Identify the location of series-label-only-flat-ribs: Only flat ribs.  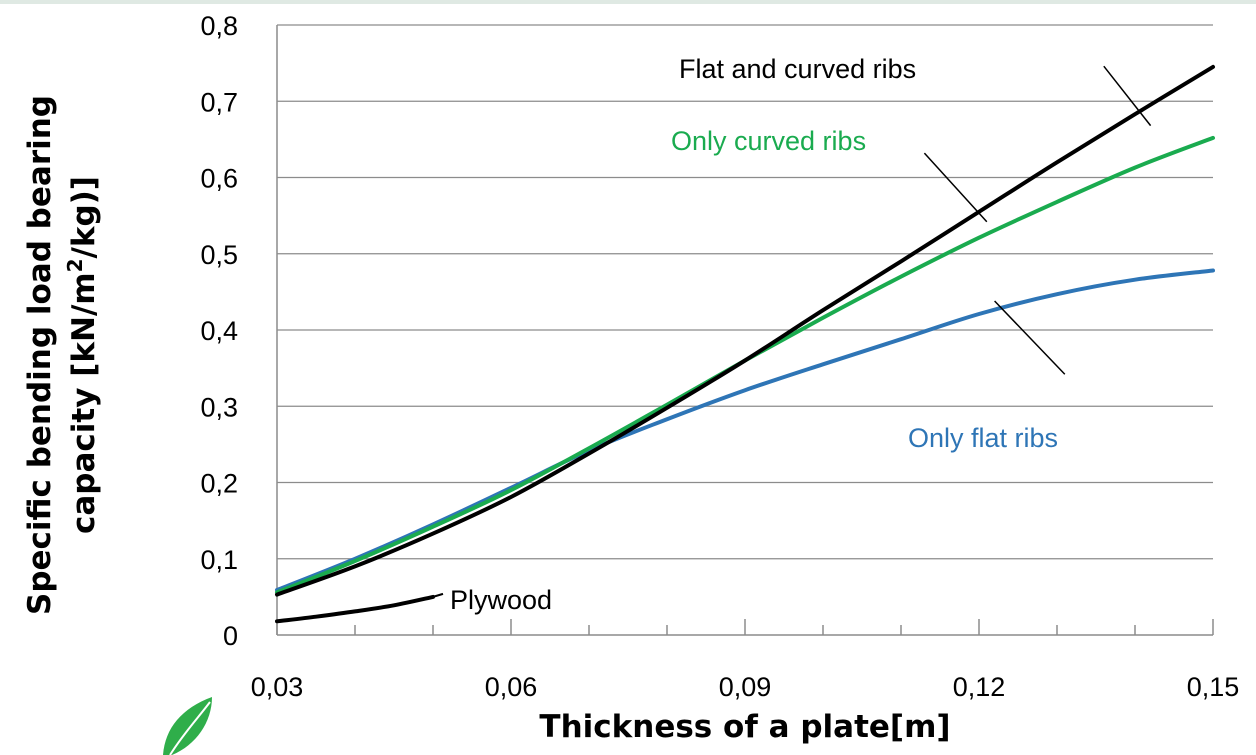
(983, 438).